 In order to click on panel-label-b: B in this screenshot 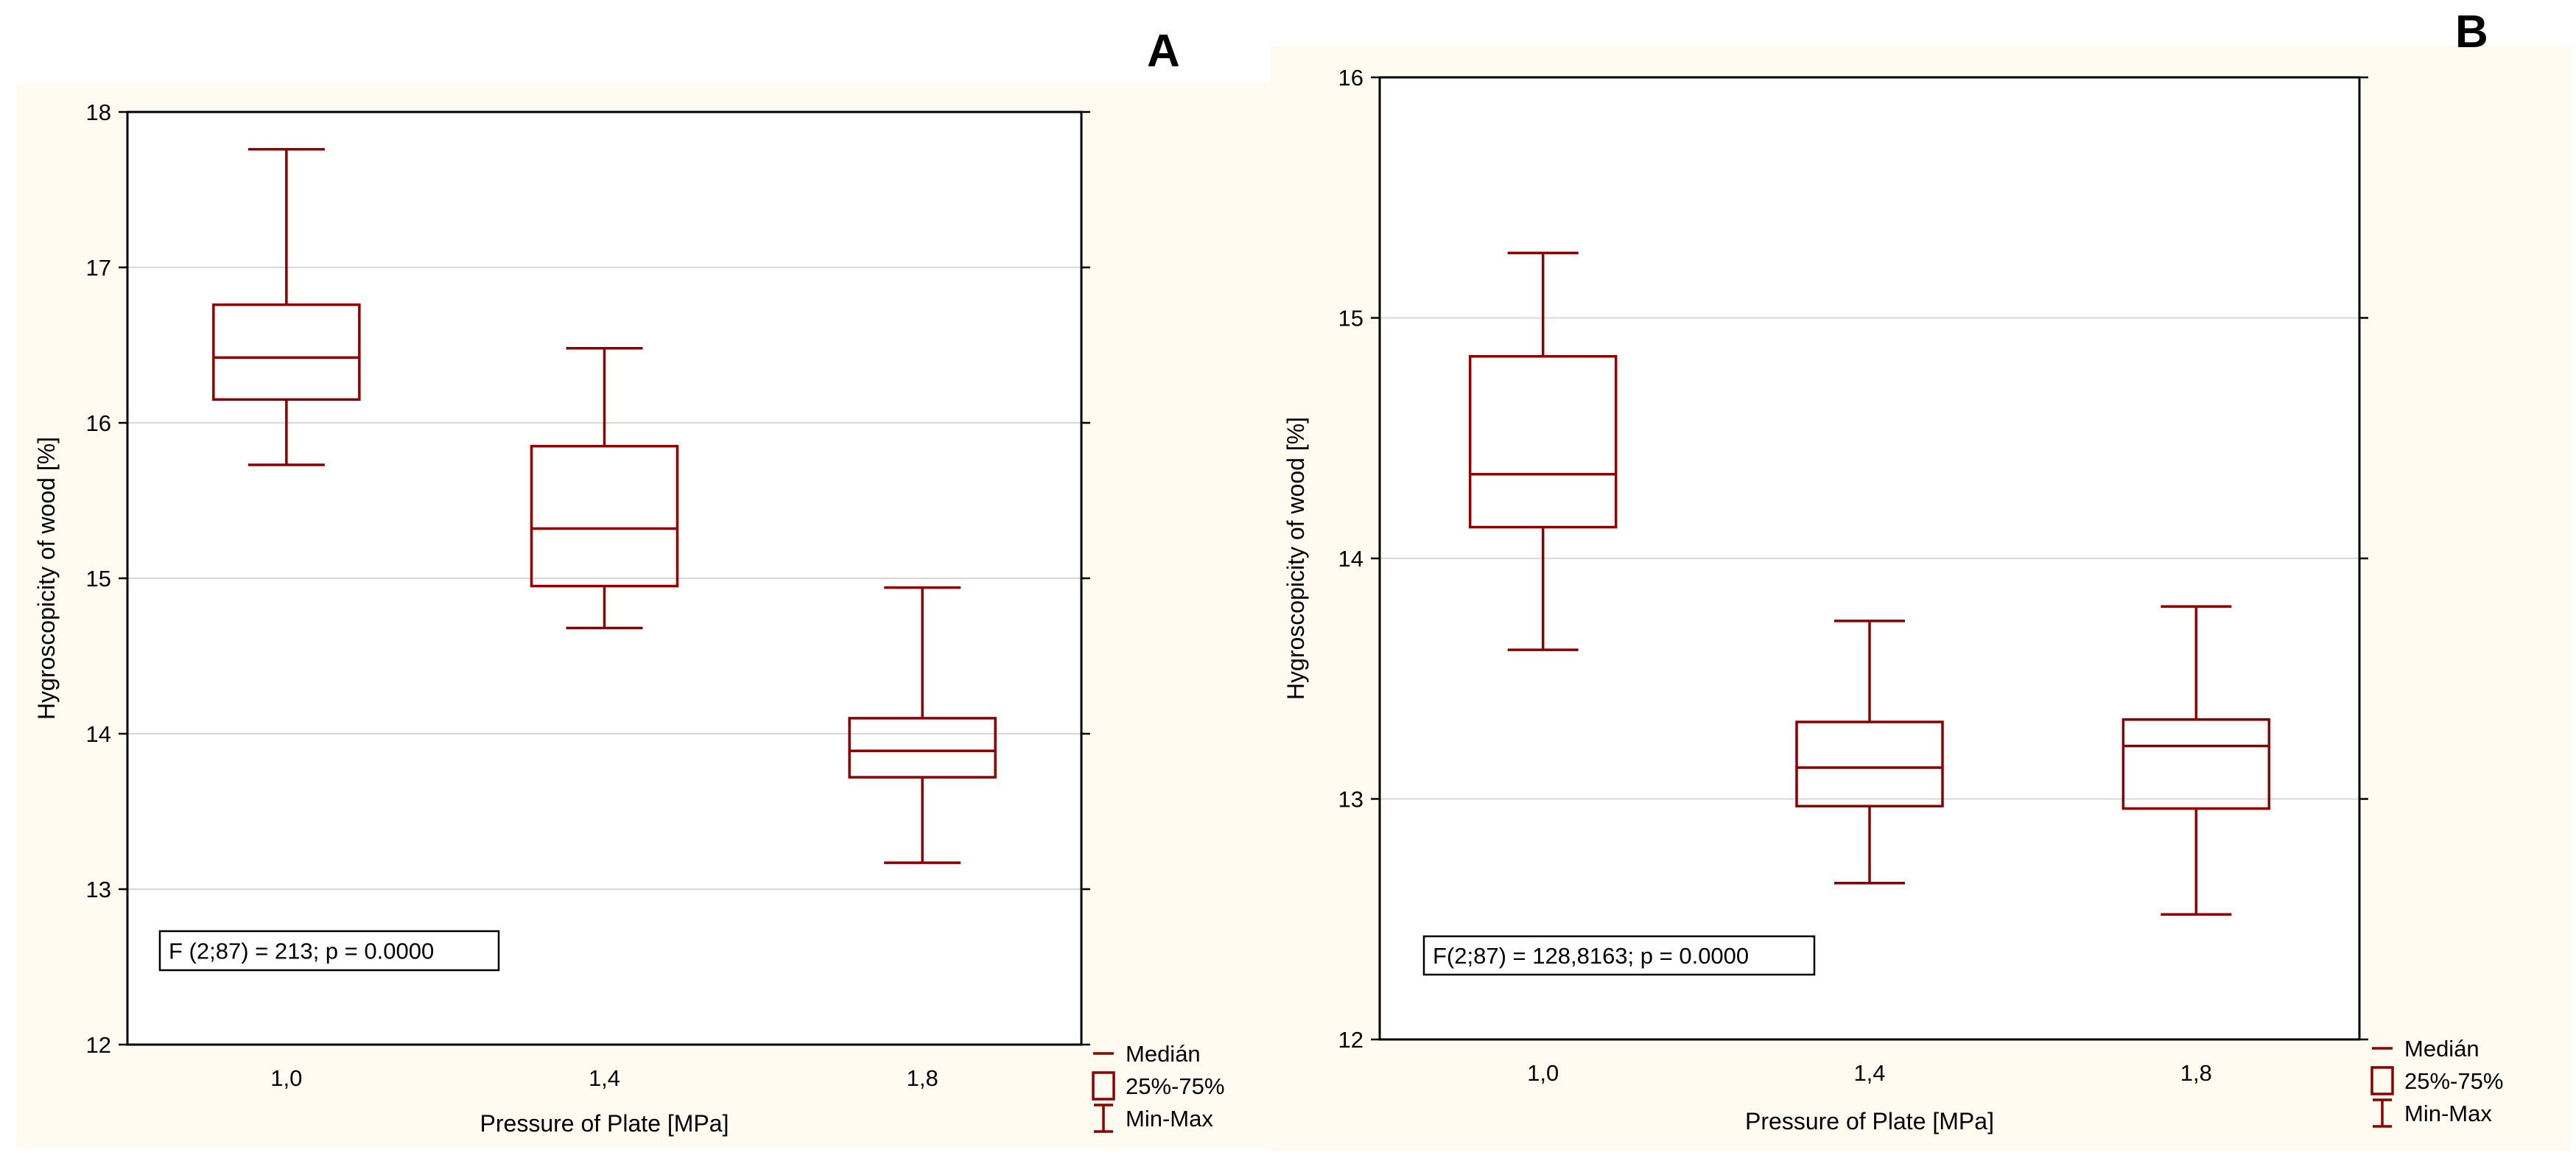, I will do `click(2471, 32)`.